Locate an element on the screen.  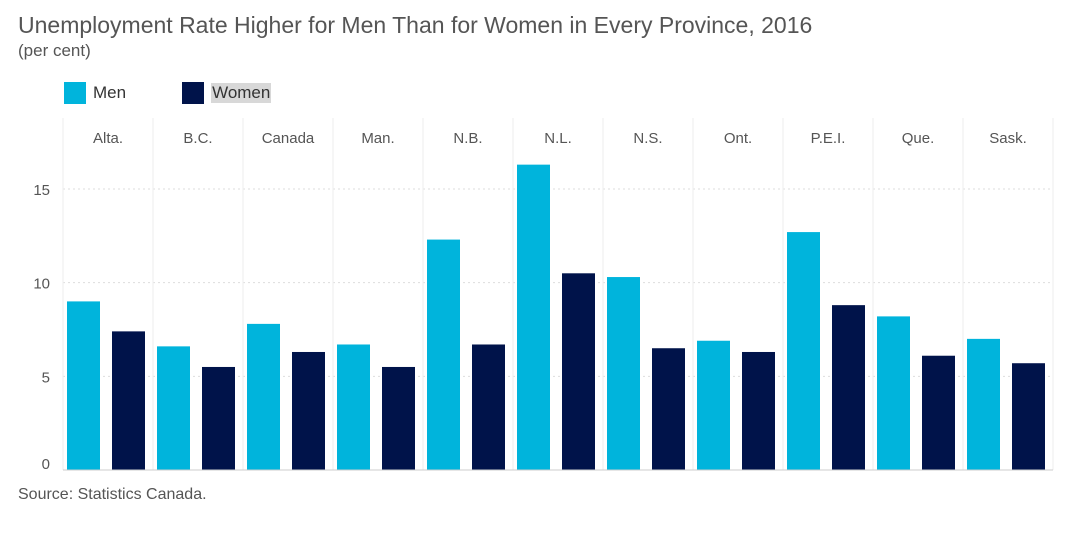
facet-label: N.B. is located at coordinates (467, 138).